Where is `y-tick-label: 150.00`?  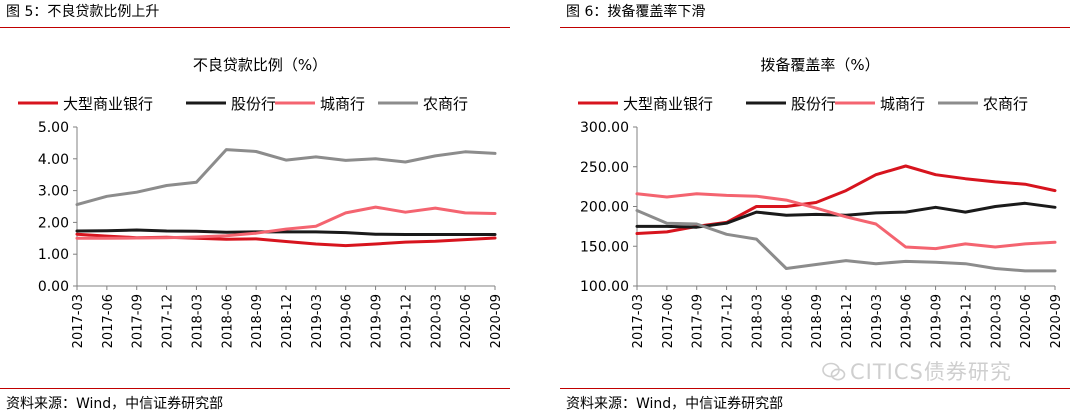 y-tick-label: 150.00 is located at coordinates (604, 247).